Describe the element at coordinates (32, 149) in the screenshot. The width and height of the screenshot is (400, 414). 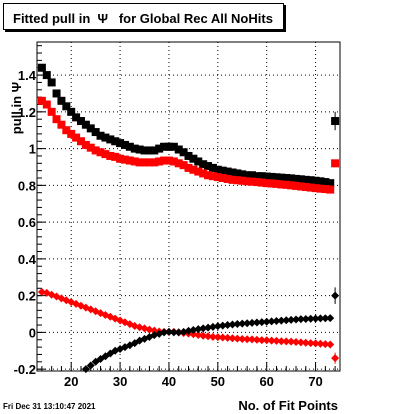
I see `y-tick-label: 1` at that location.